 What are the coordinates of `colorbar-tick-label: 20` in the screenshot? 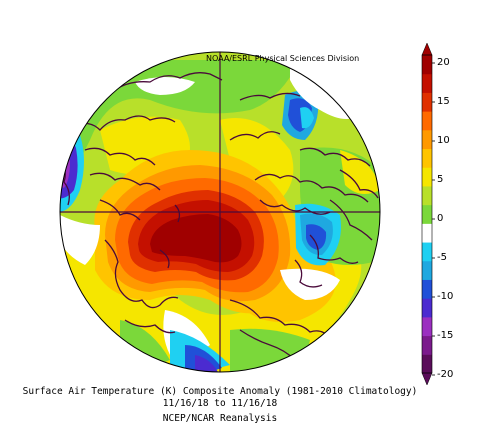 It's located at (443, 62).